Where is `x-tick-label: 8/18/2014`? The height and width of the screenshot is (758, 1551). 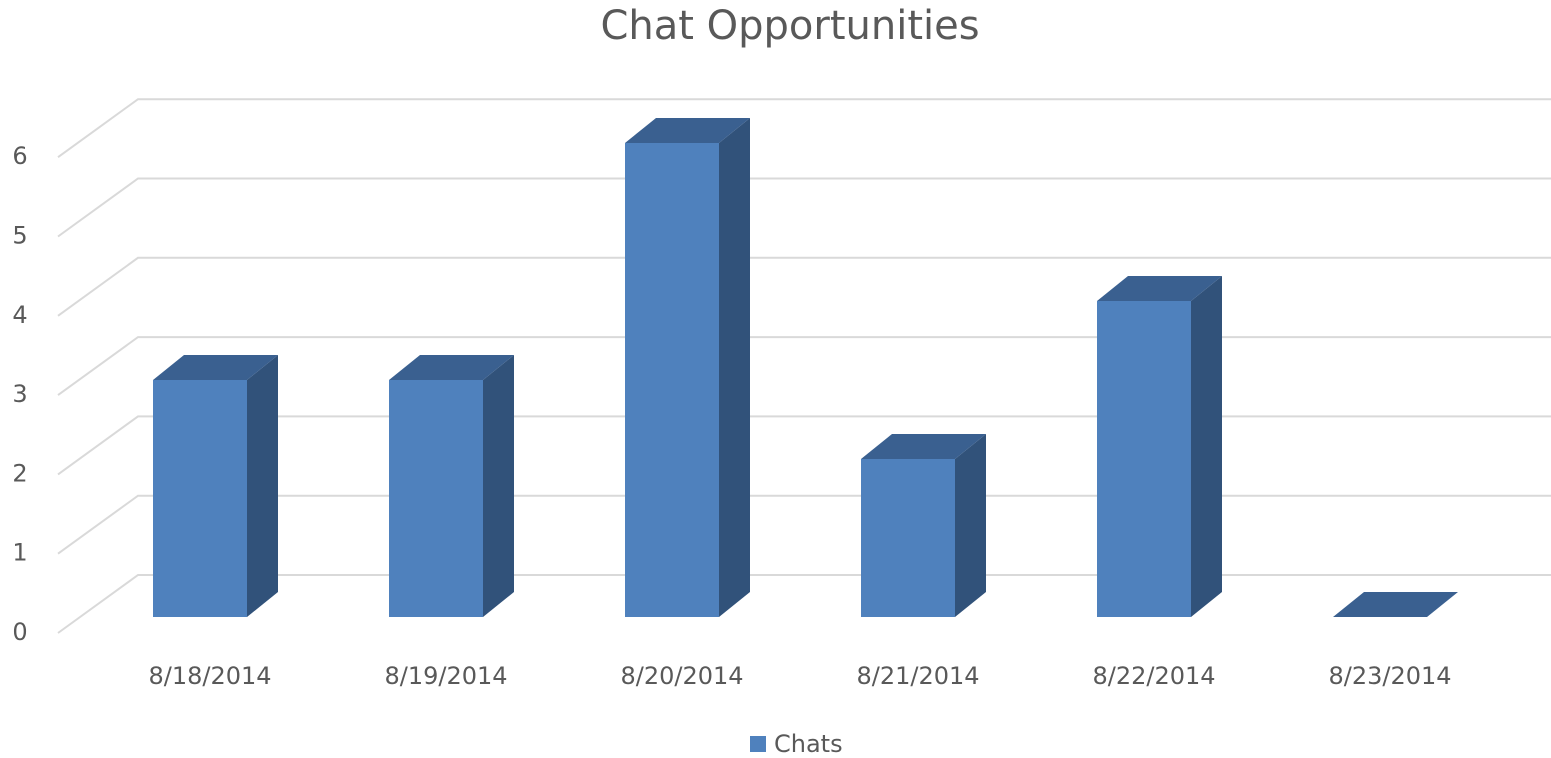 x-tick-label: 8/18/2014 is located at coordinates (209, 676).